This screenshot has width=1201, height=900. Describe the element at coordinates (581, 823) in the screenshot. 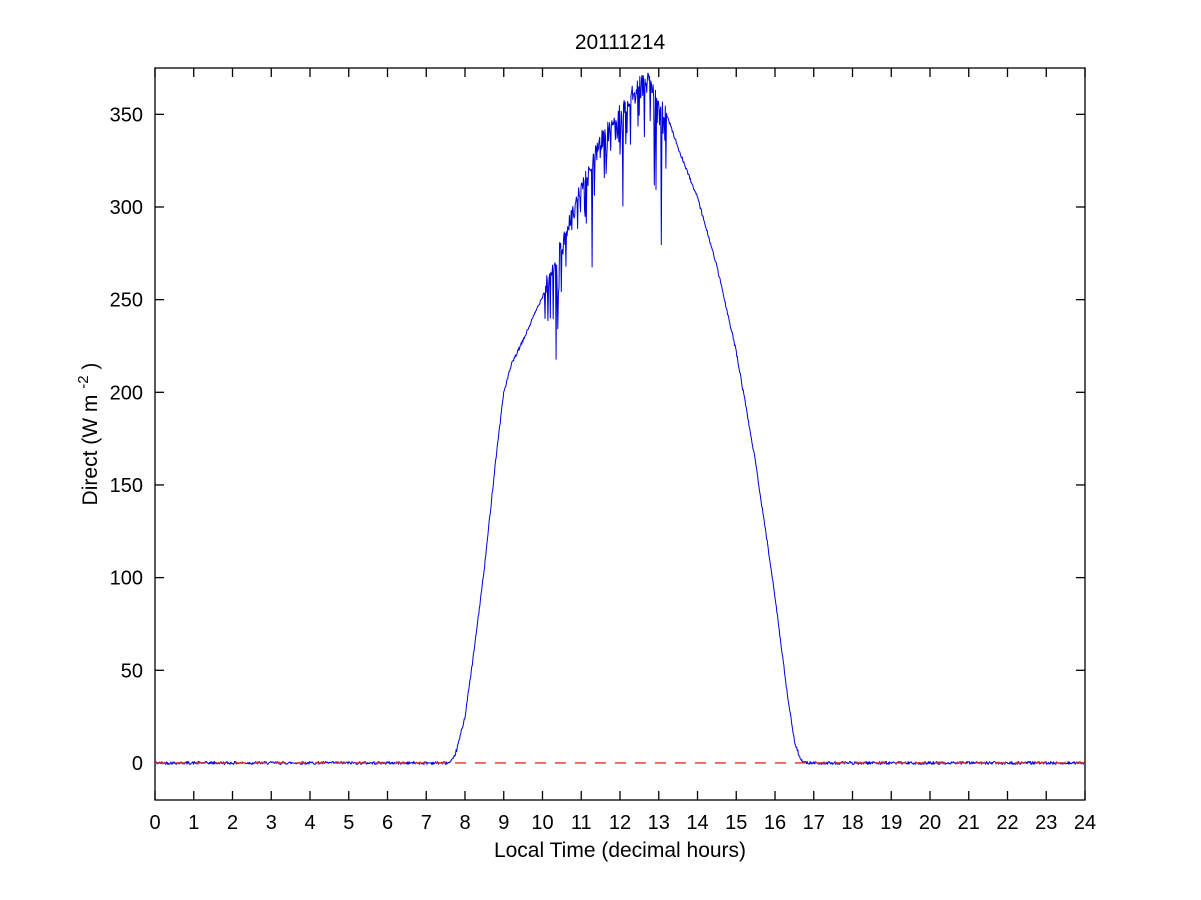

I see `x-tick-label: 11` at that location.